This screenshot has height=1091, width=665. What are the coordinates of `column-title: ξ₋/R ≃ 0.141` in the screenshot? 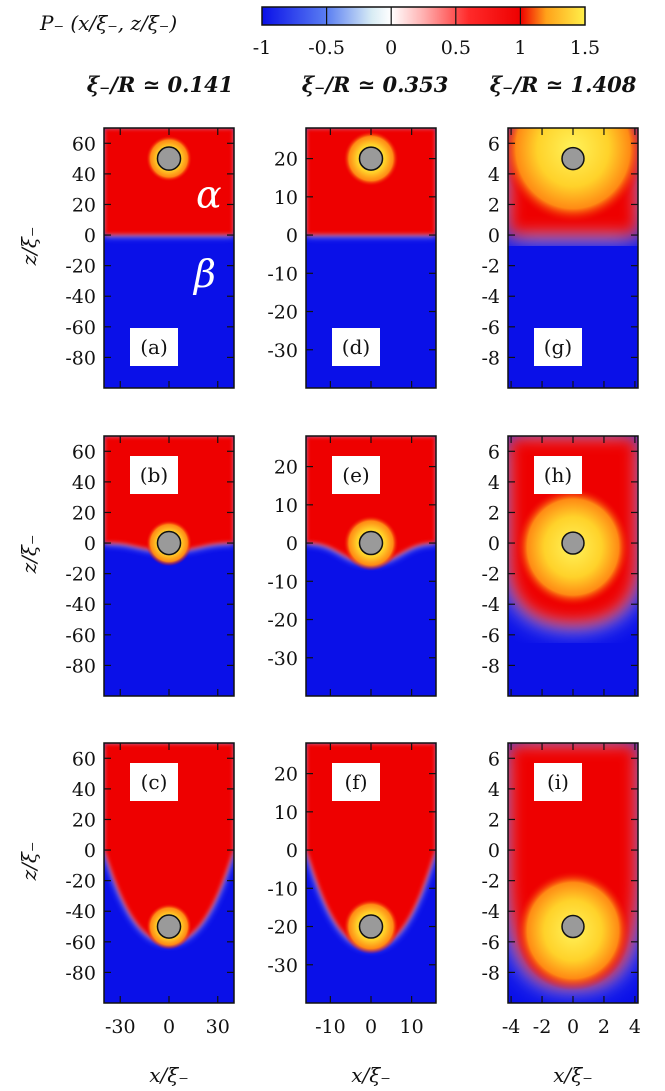 It's located at (160, 84).